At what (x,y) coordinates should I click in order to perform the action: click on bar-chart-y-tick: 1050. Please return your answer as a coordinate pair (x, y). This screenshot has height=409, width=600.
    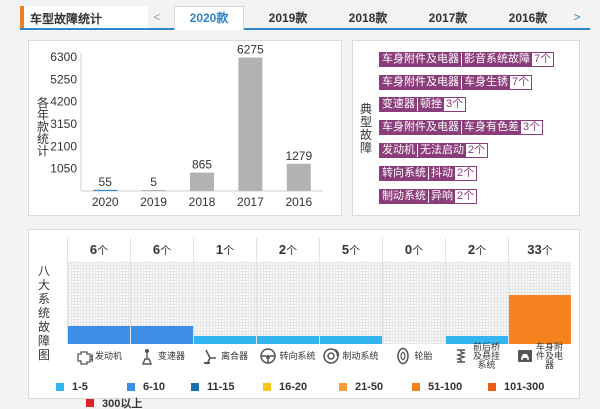
    Looking at the image, I should click on (63, 169).